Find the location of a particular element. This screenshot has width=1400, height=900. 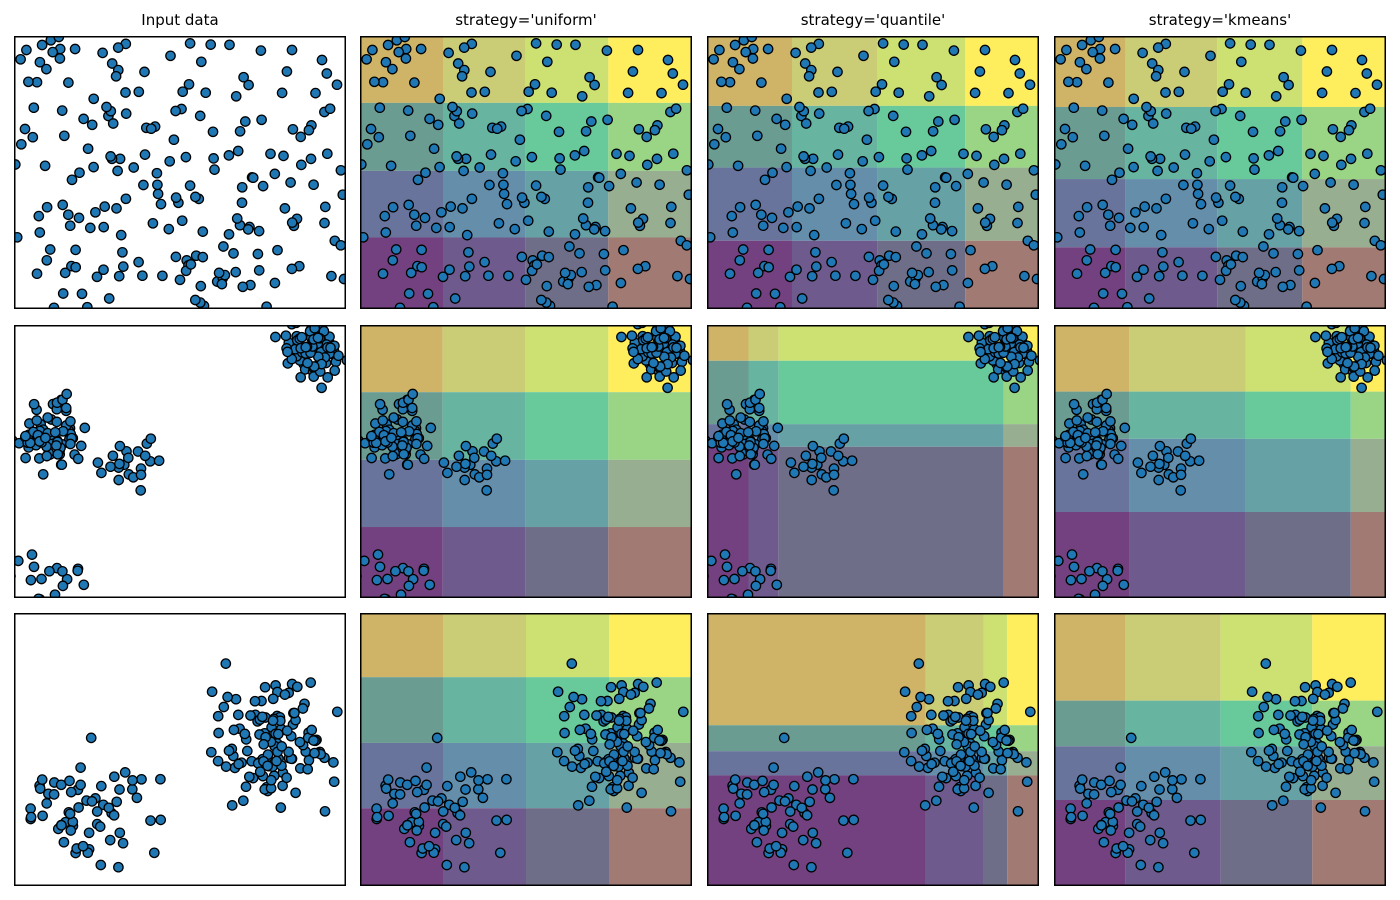

bin-cell-x1-y0 is located at coordinates (484, 847).